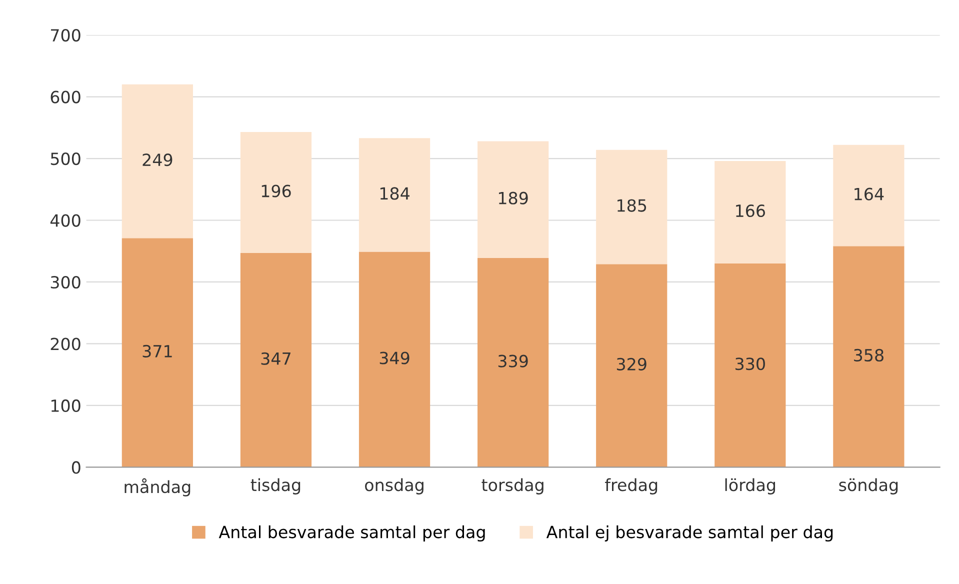 The width and height of the screenshot is (959, 584). I want to click on data-label: 164, so click(869, 194).